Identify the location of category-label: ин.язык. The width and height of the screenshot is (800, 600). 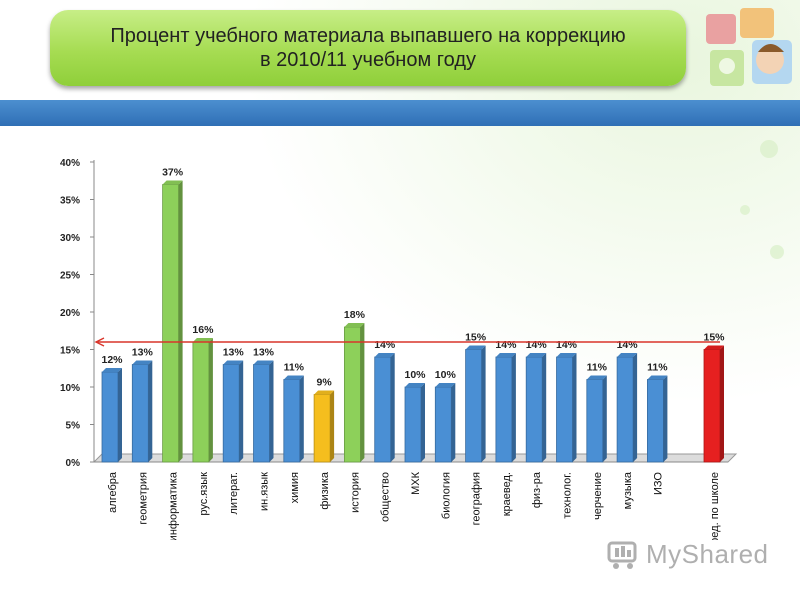
(265, 491).